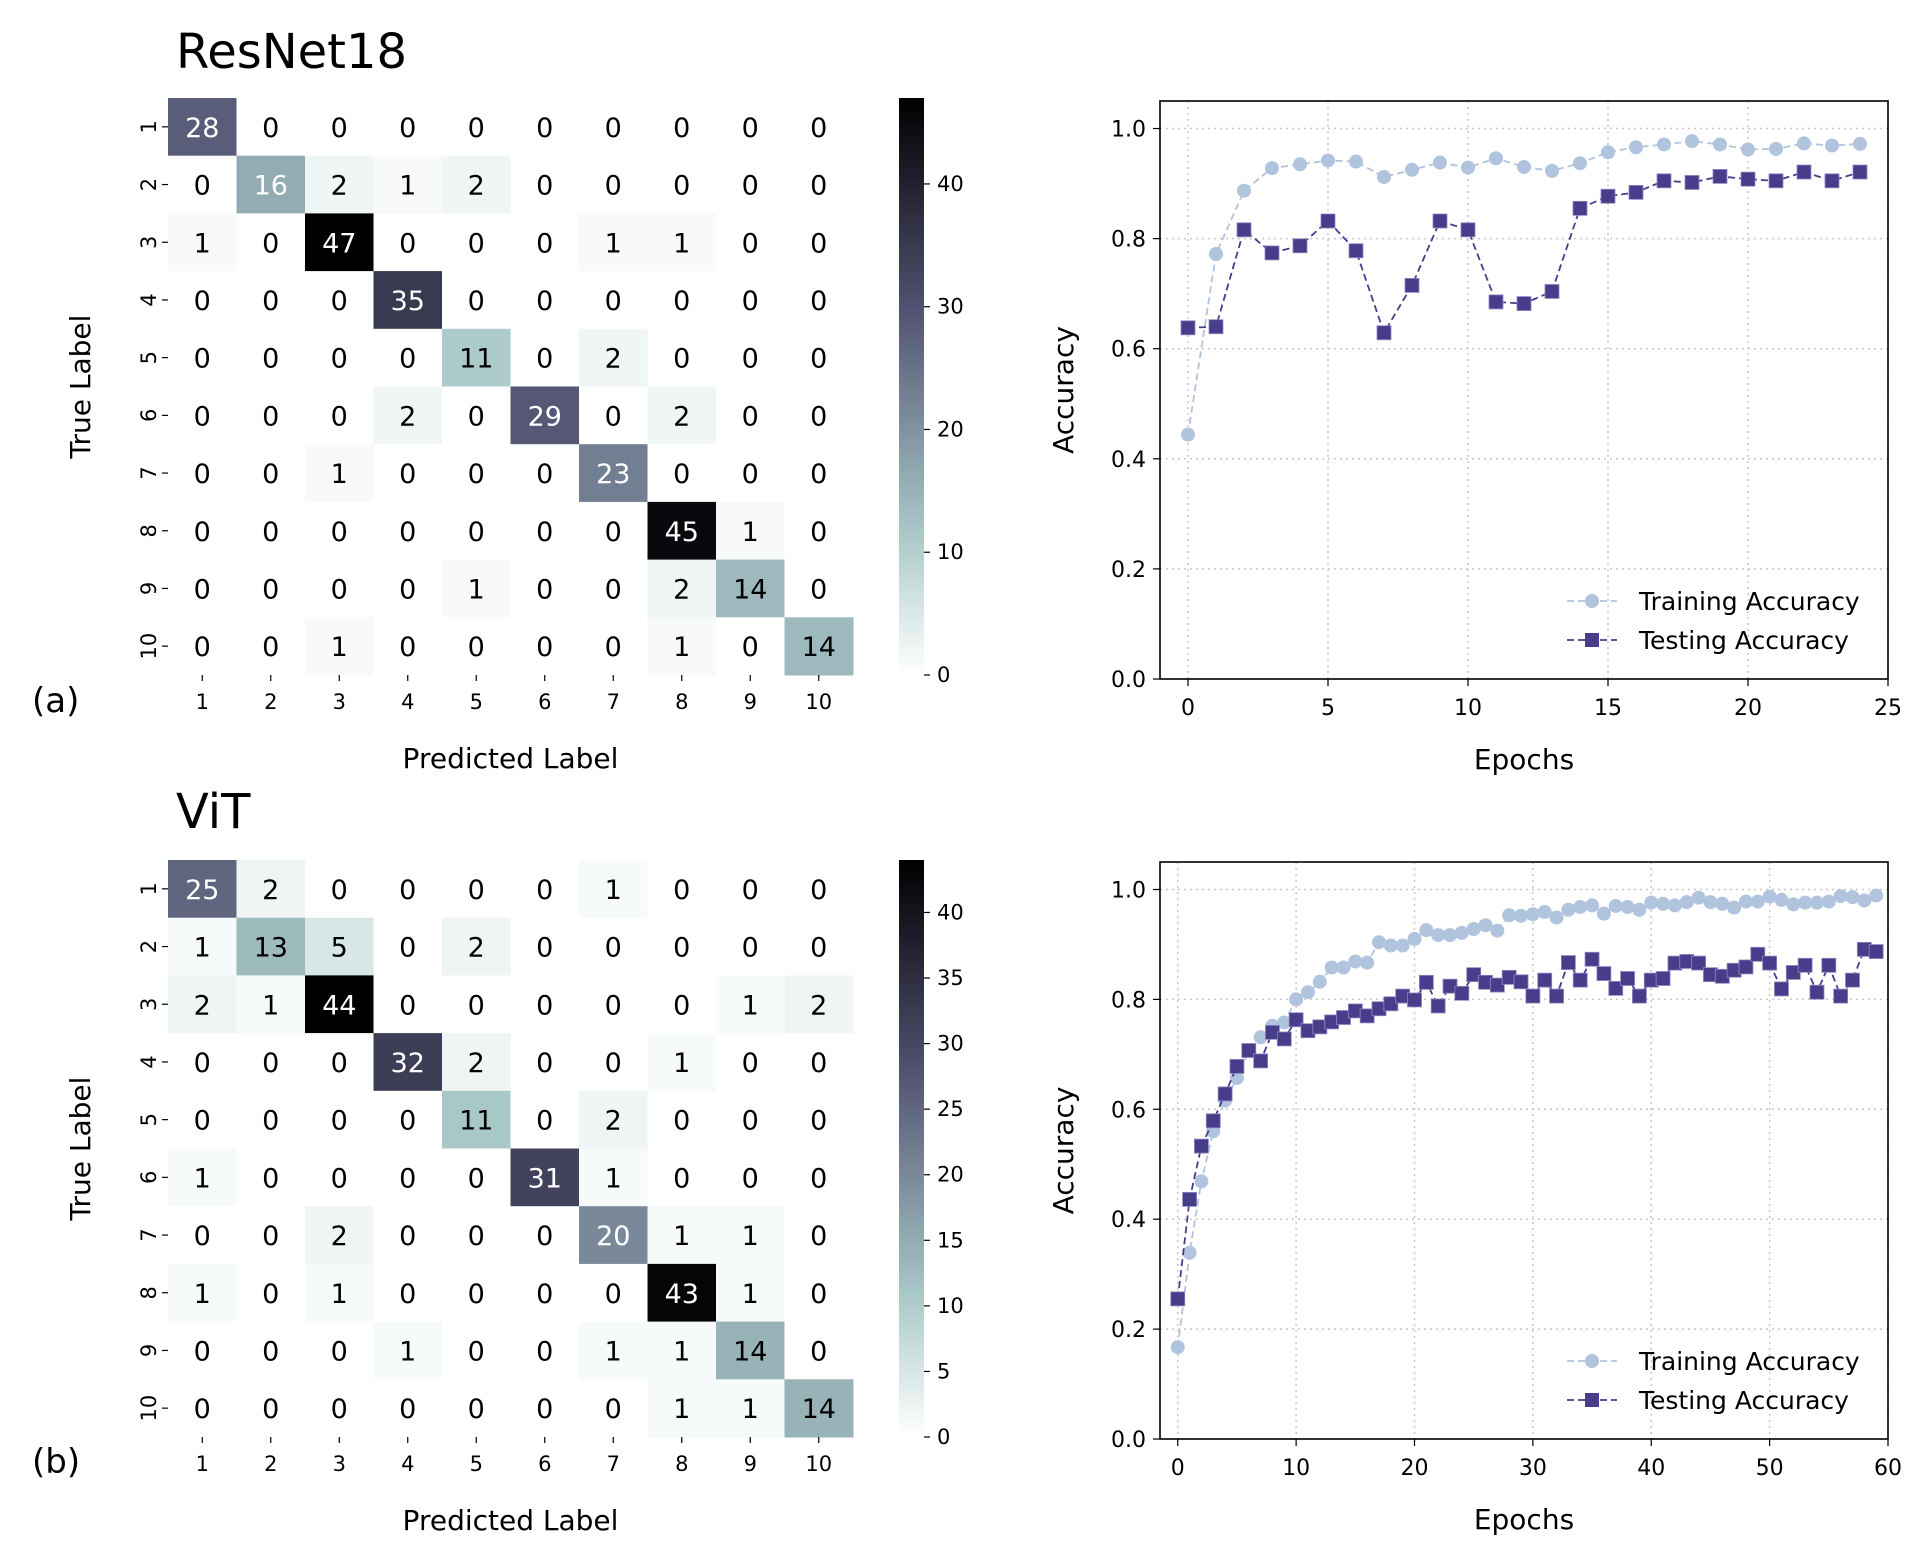 The width and height of the screenshot is (1927, 1559). Describe the element at coordinates (80, 1149) in the screenshot. I see `y-axis-label: True Label` at that location.